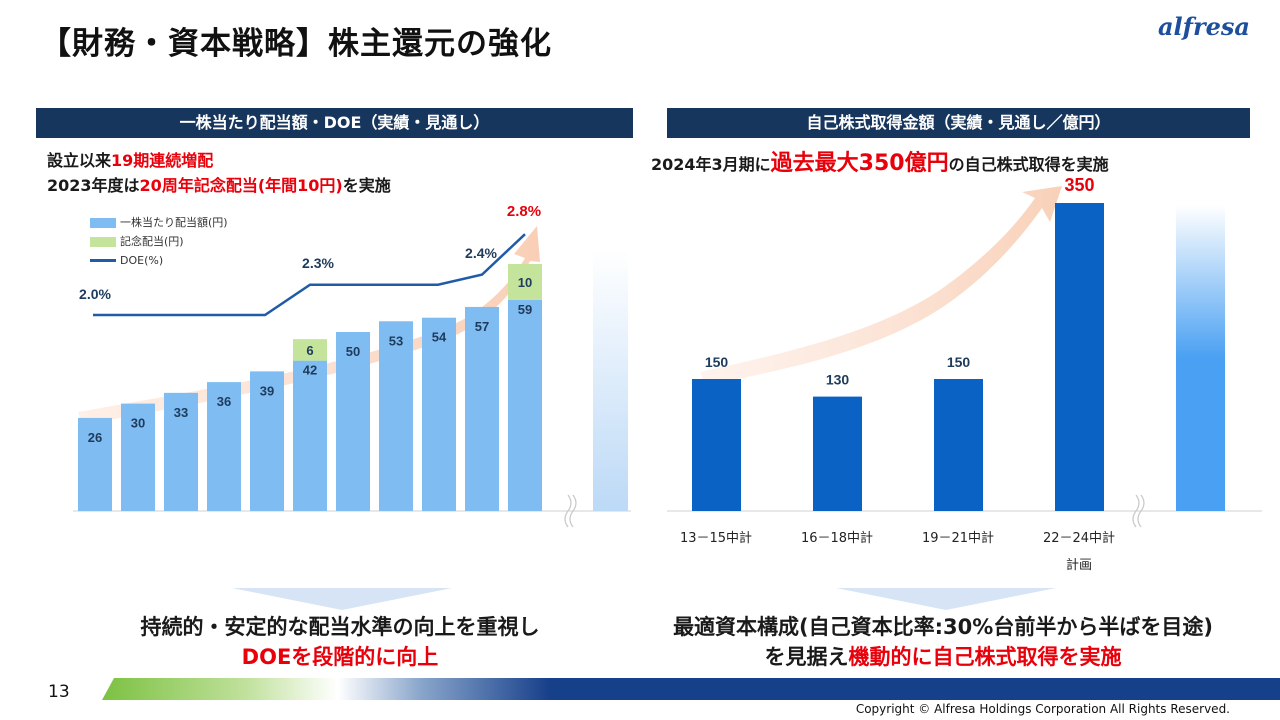  I want to click on summary-text: 最適資本構成(自己資本比率:30%台前半から半ばを目途), so click(943, 627).